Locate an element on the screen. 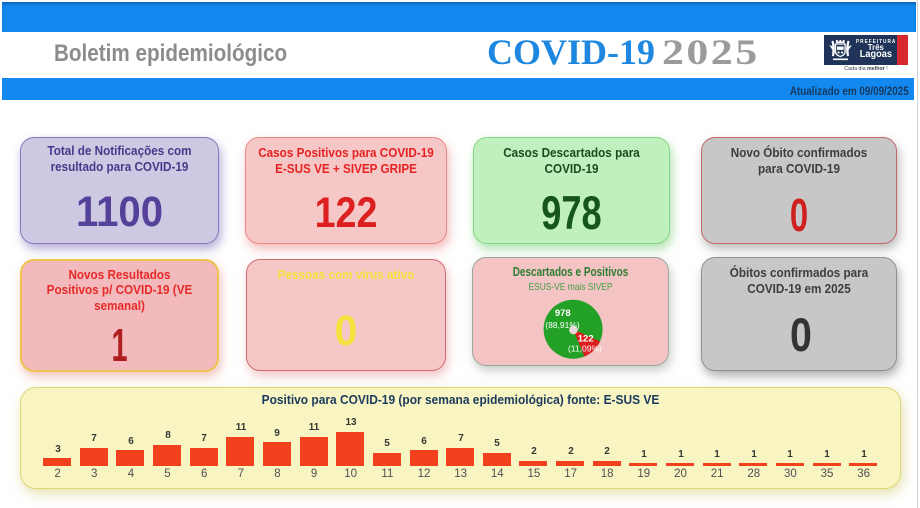 The width and height of the screenshot is (920, 508). svg-text: 122 is located at coordinates (586, 338).